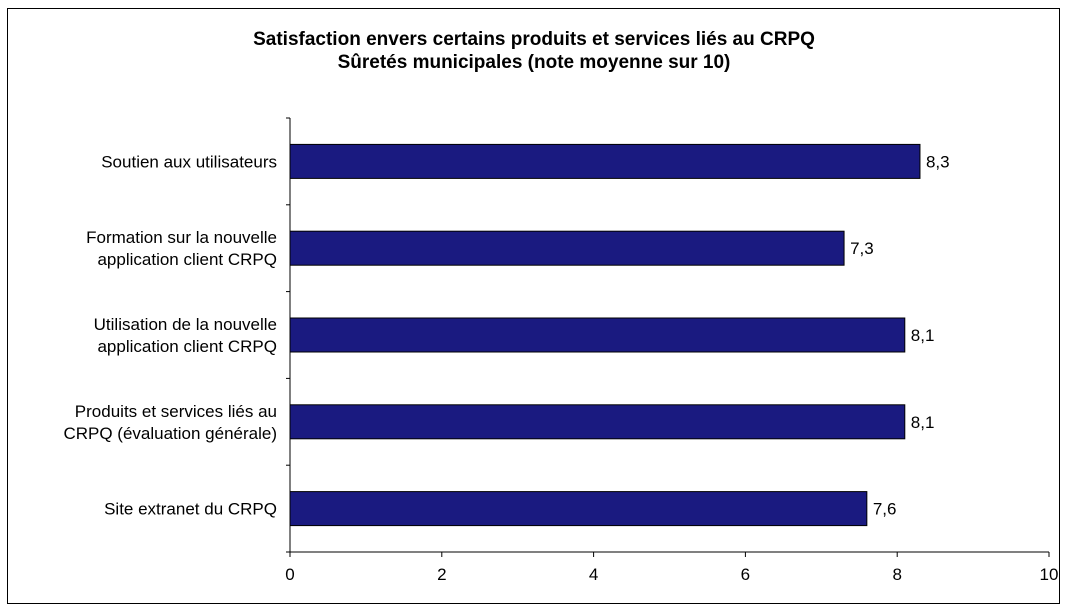  Describe the element at coordinates (1049, 574) in the screenshot. I see `x-tick-label: 10` at that location.